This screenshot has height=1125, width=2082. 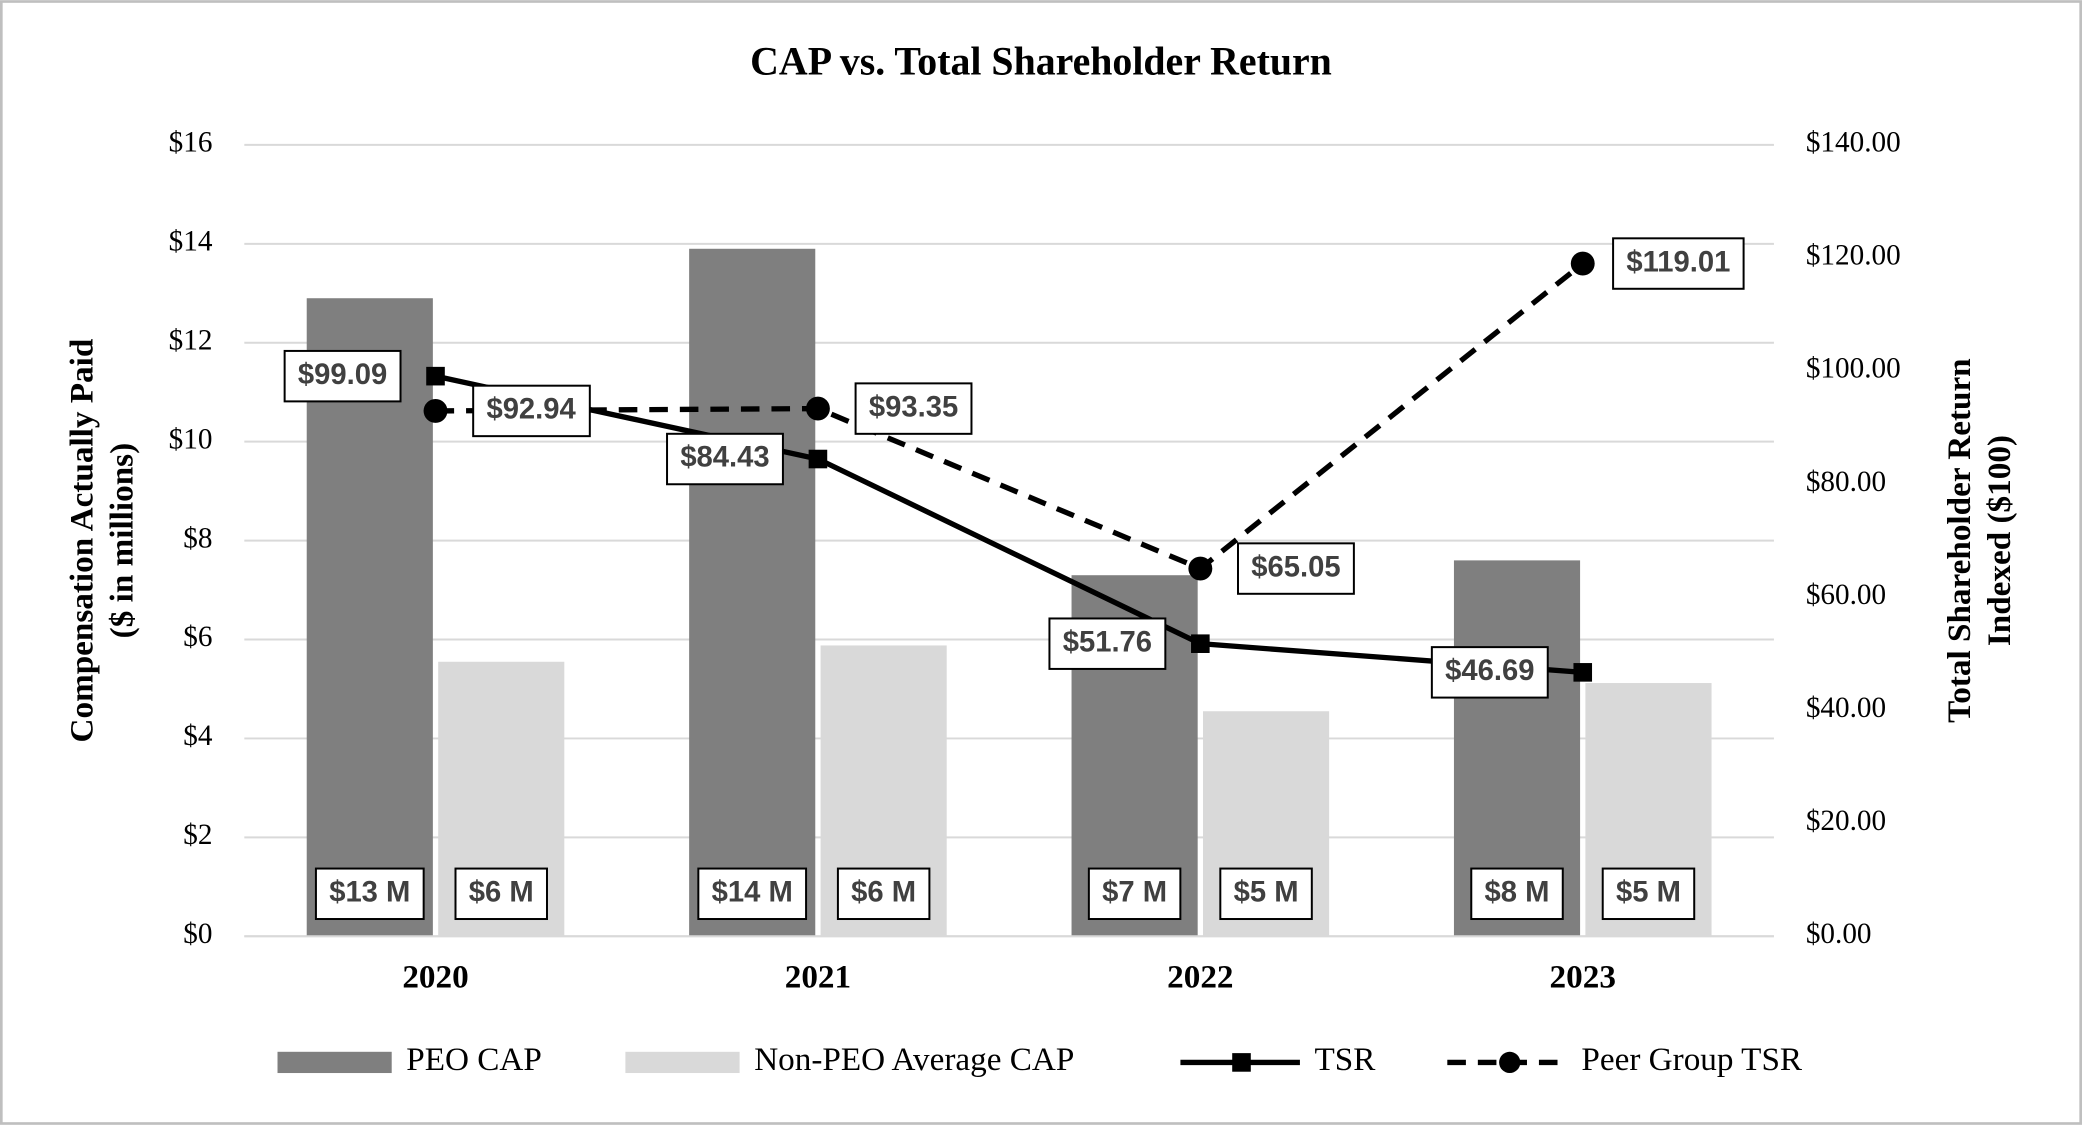 I want to click on value-label-box: $51.76, so click(x=1107, y=643).